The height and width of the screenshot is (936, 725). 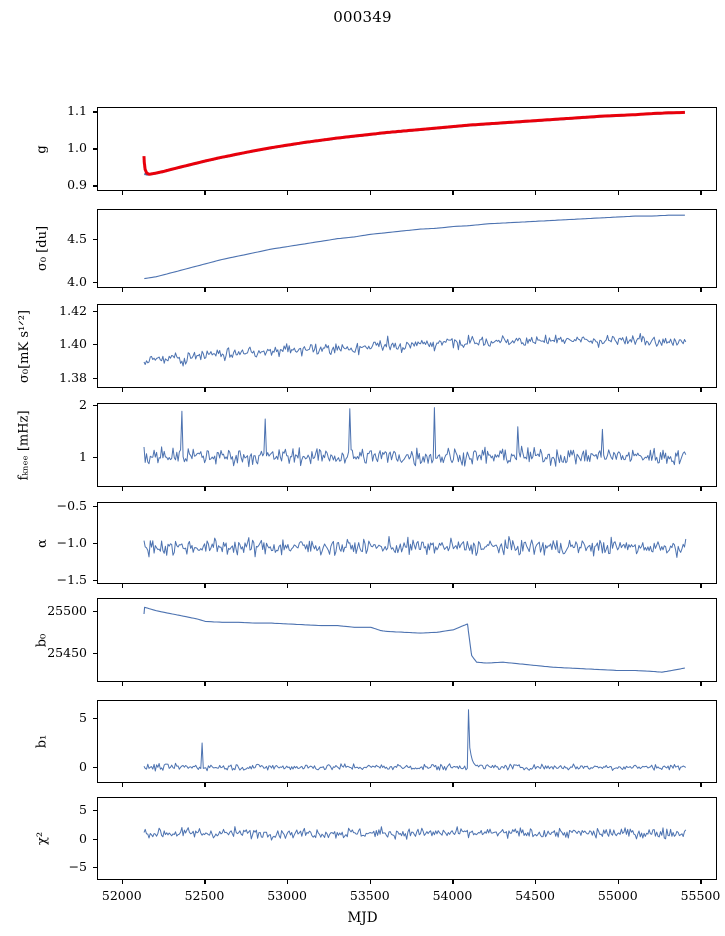 I want to click on x-tick-label: 55000, so click(x=617, y=895).